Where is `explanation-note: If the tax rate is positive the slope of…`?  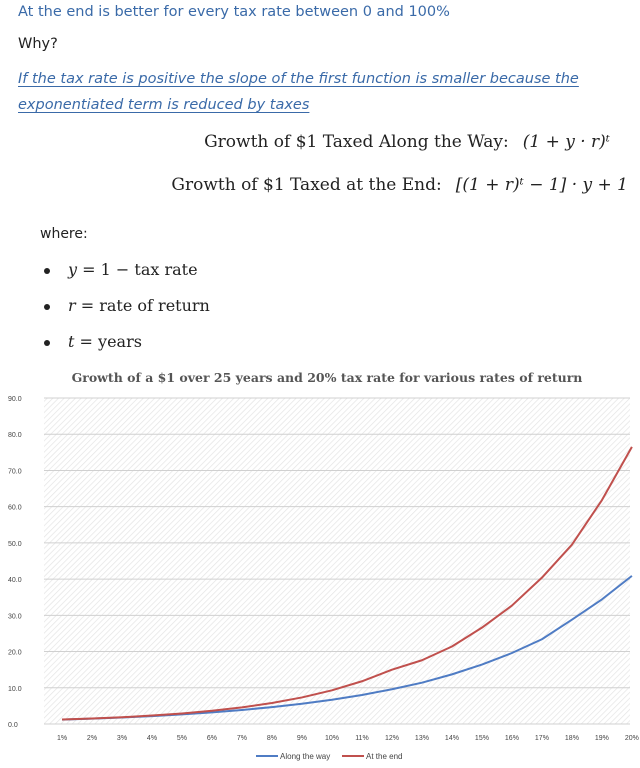 explanation-note: If the tax rate is positive the slope of… is located at coordinates (318, 92).